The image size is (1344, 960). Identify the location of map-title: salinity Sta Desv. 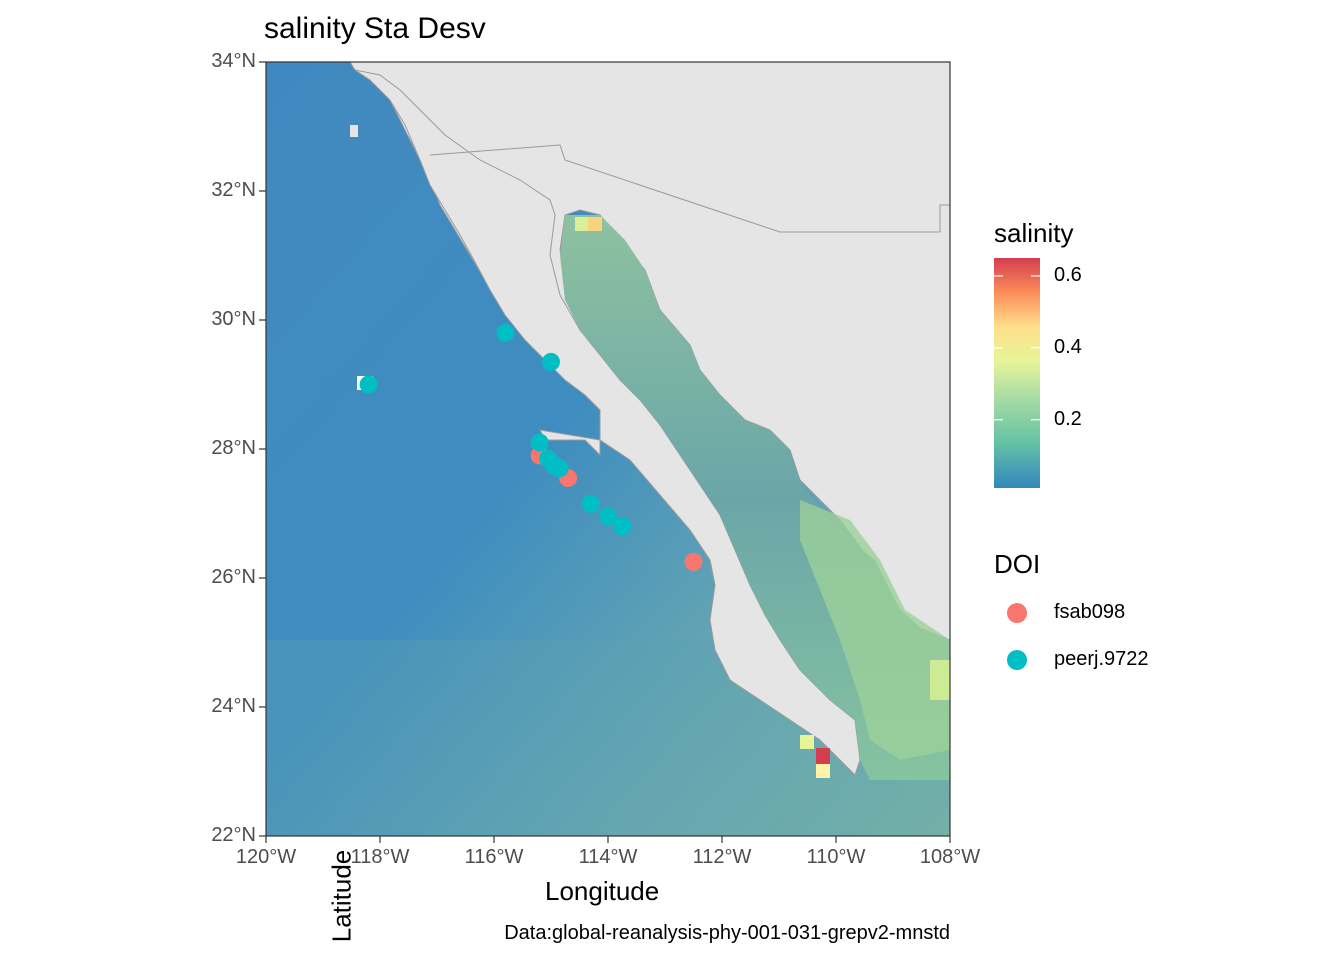
(375, 28).